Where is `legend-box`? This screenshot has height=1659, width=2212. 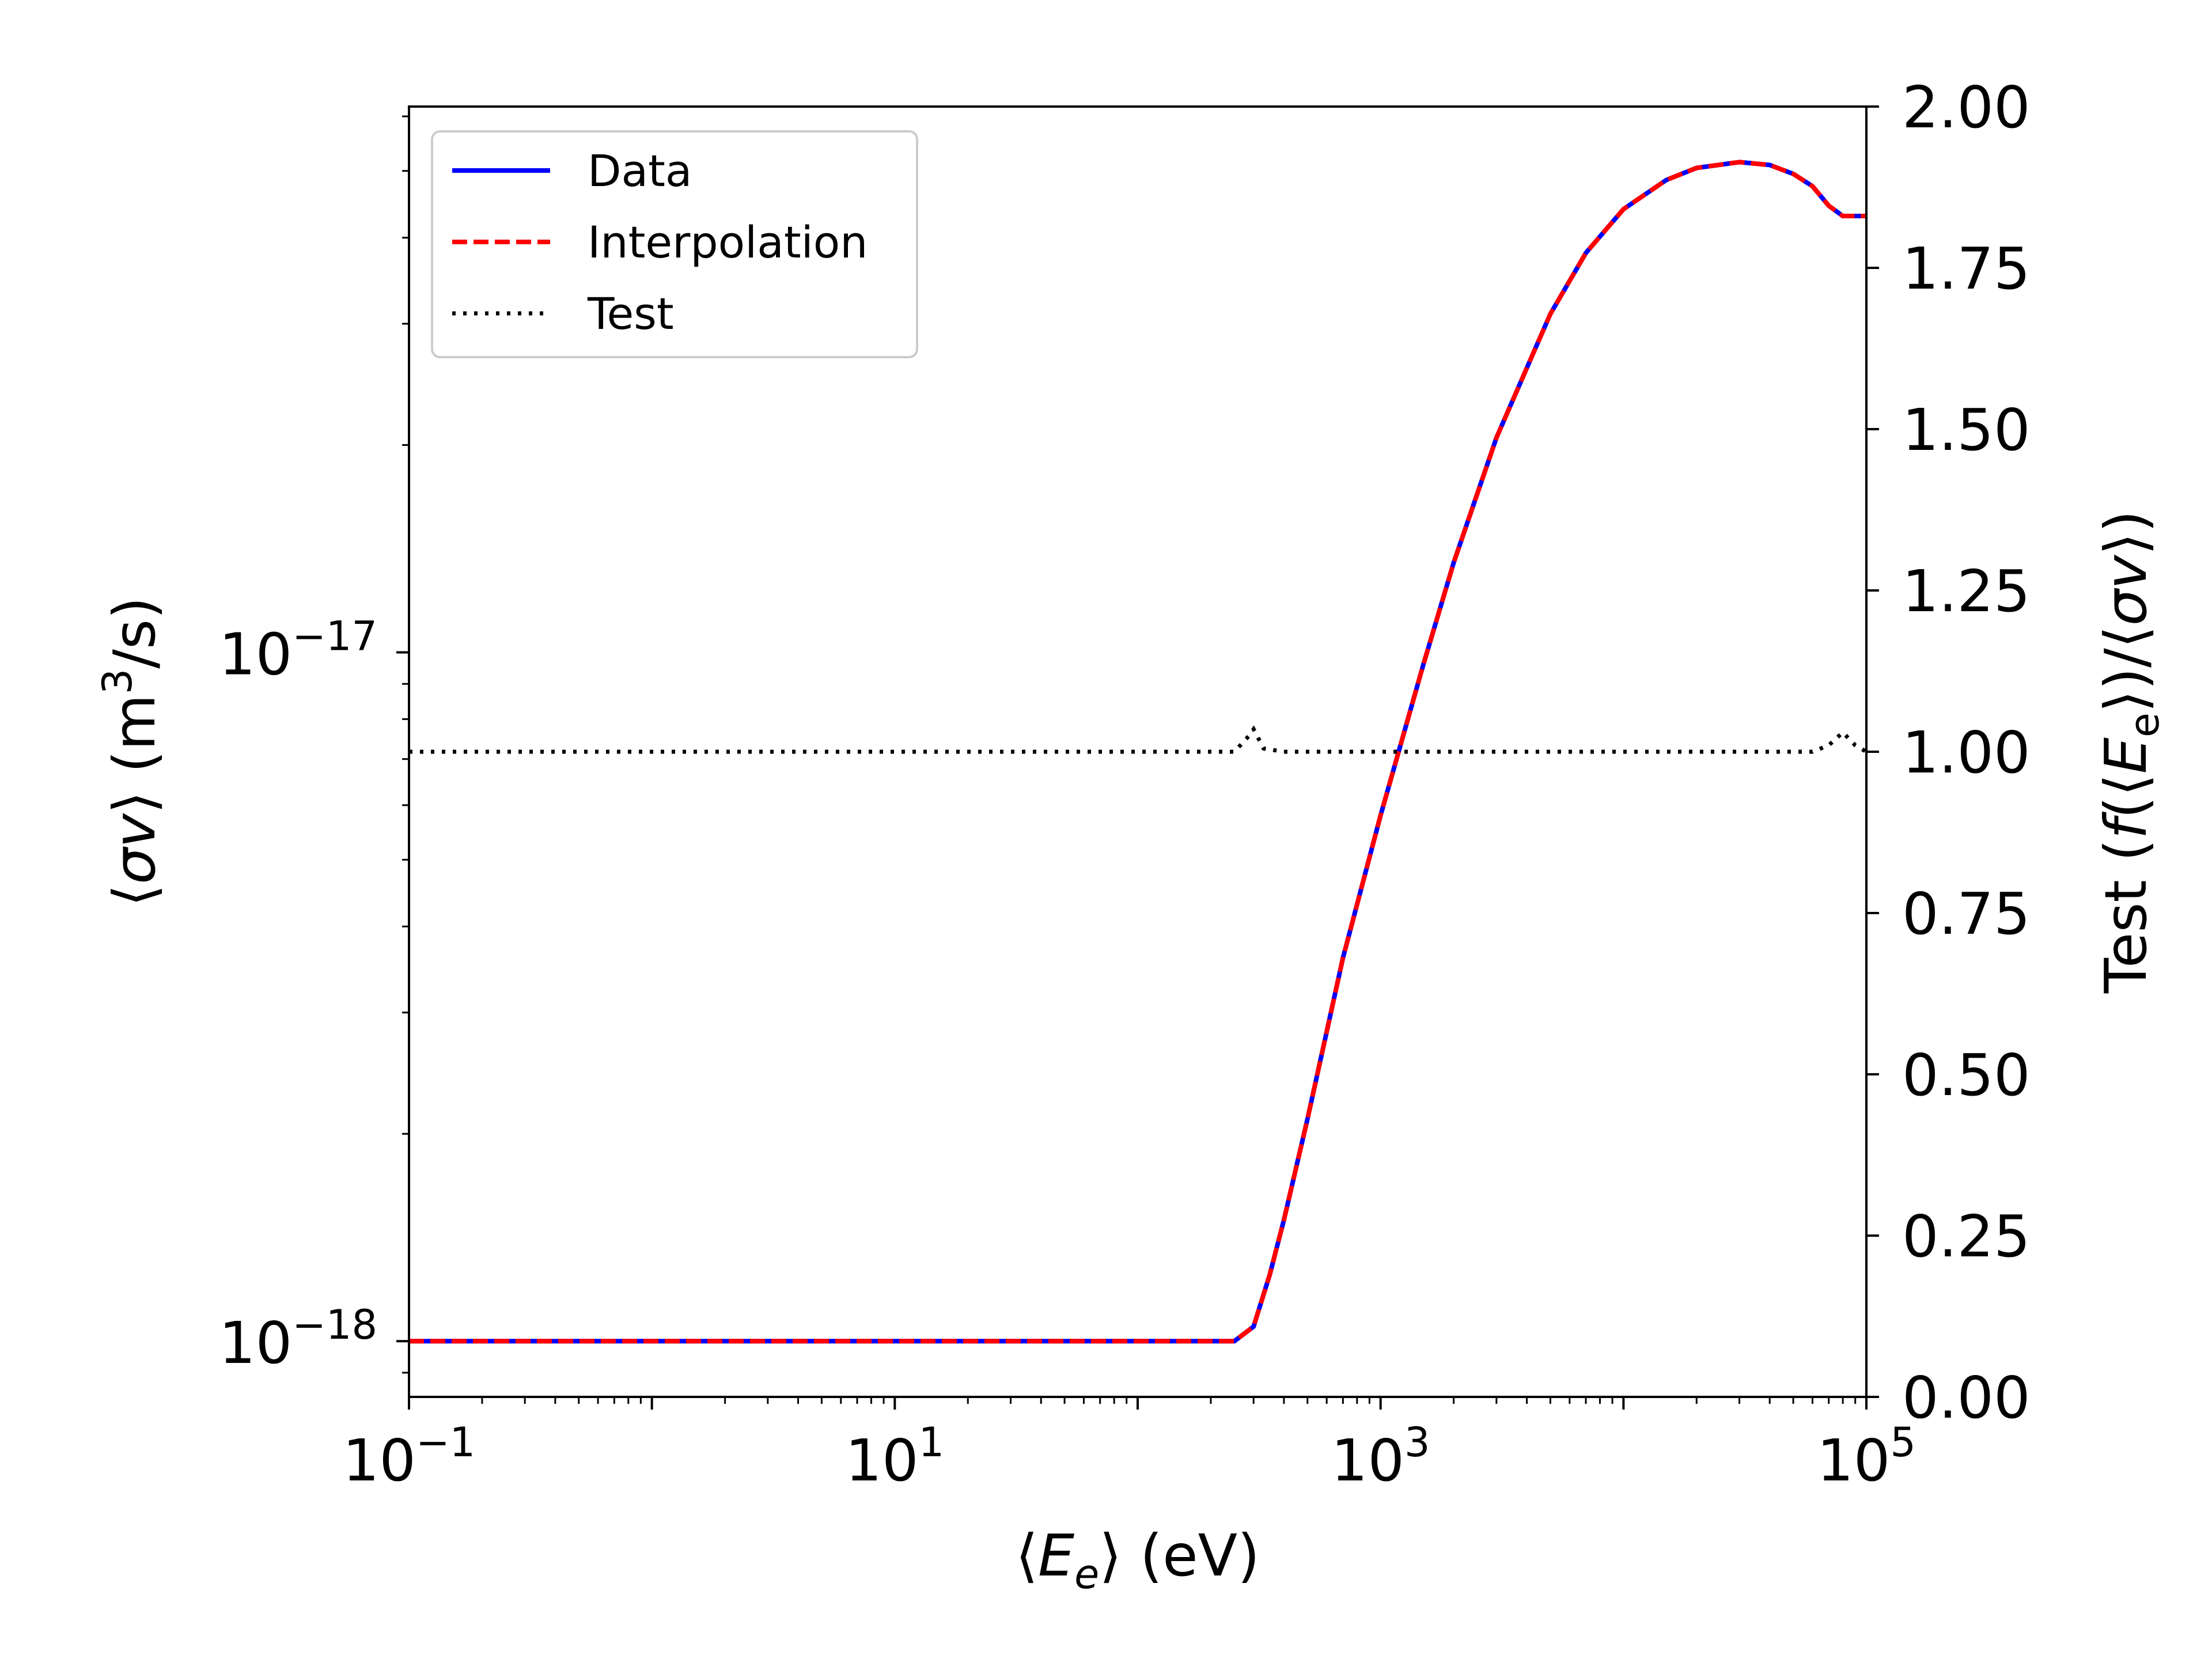
legend-box is located at coordinates (674, 244).